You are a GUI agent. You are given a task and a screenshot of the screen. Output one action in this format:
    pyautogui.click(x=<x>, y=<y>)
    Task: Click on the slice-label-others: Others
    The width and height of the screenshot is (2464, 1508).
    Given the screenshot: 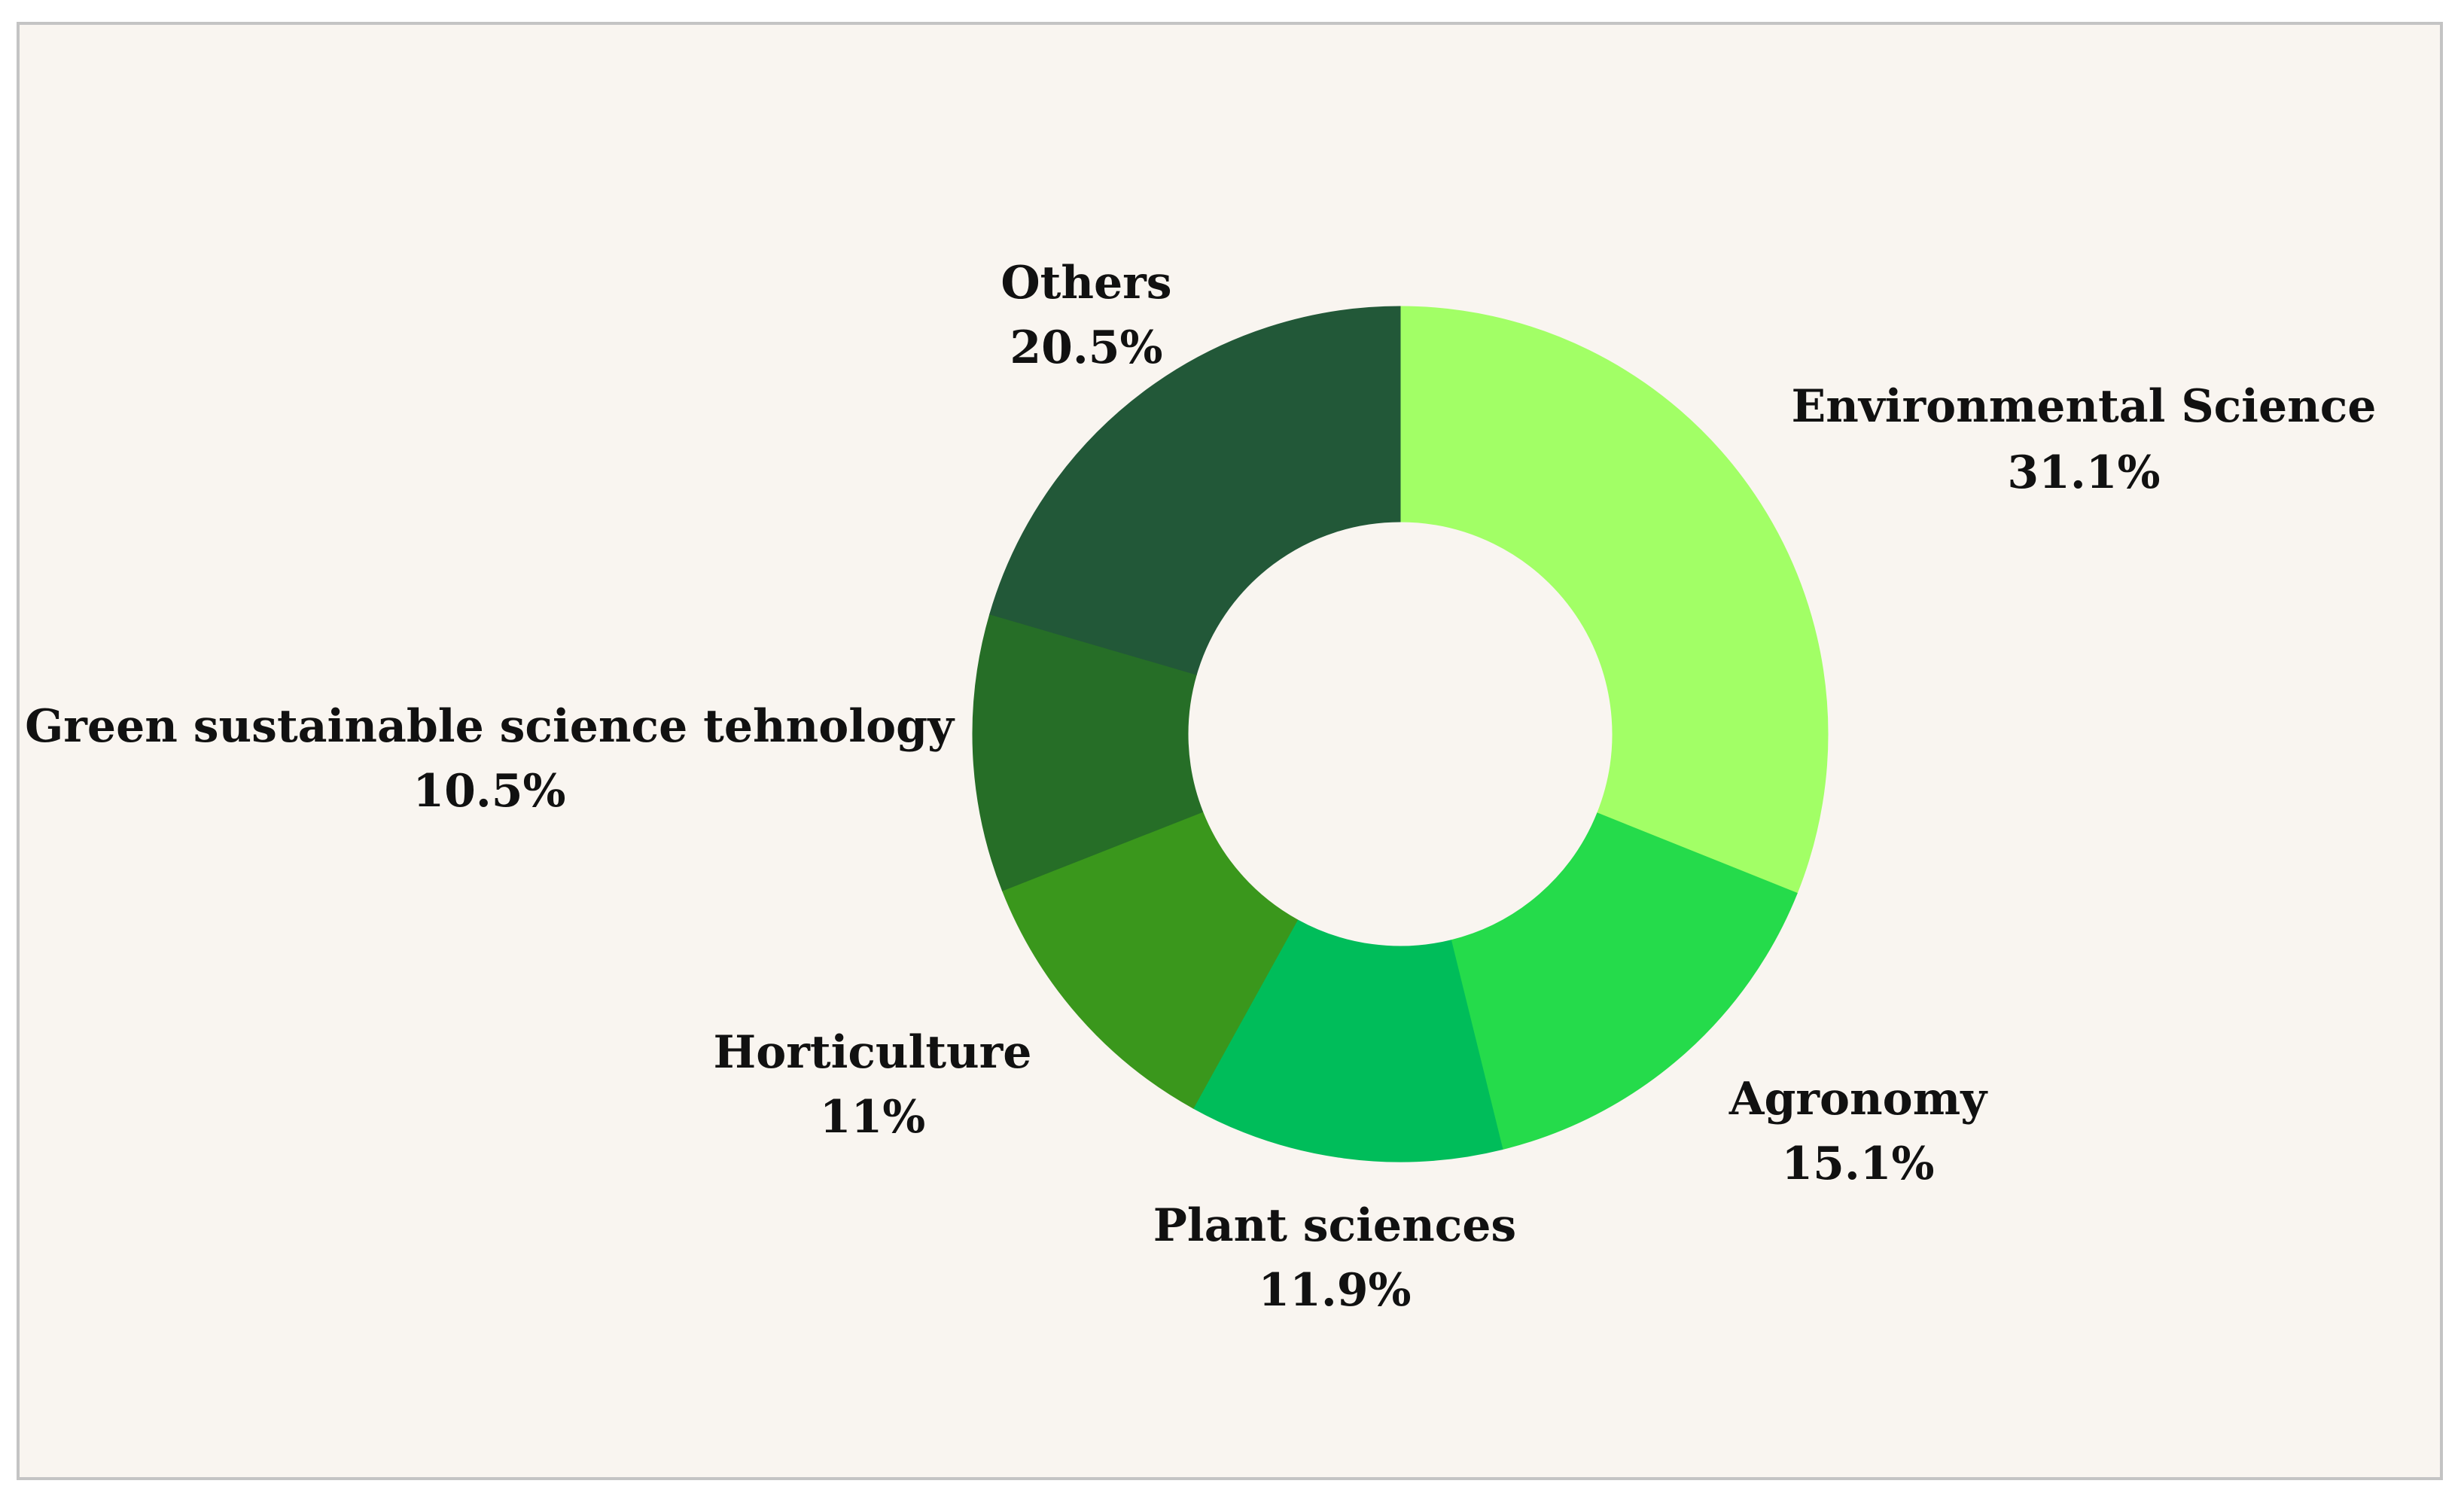 What is the action you would take?
    pyautogui.click(x=1086, y=283)
    